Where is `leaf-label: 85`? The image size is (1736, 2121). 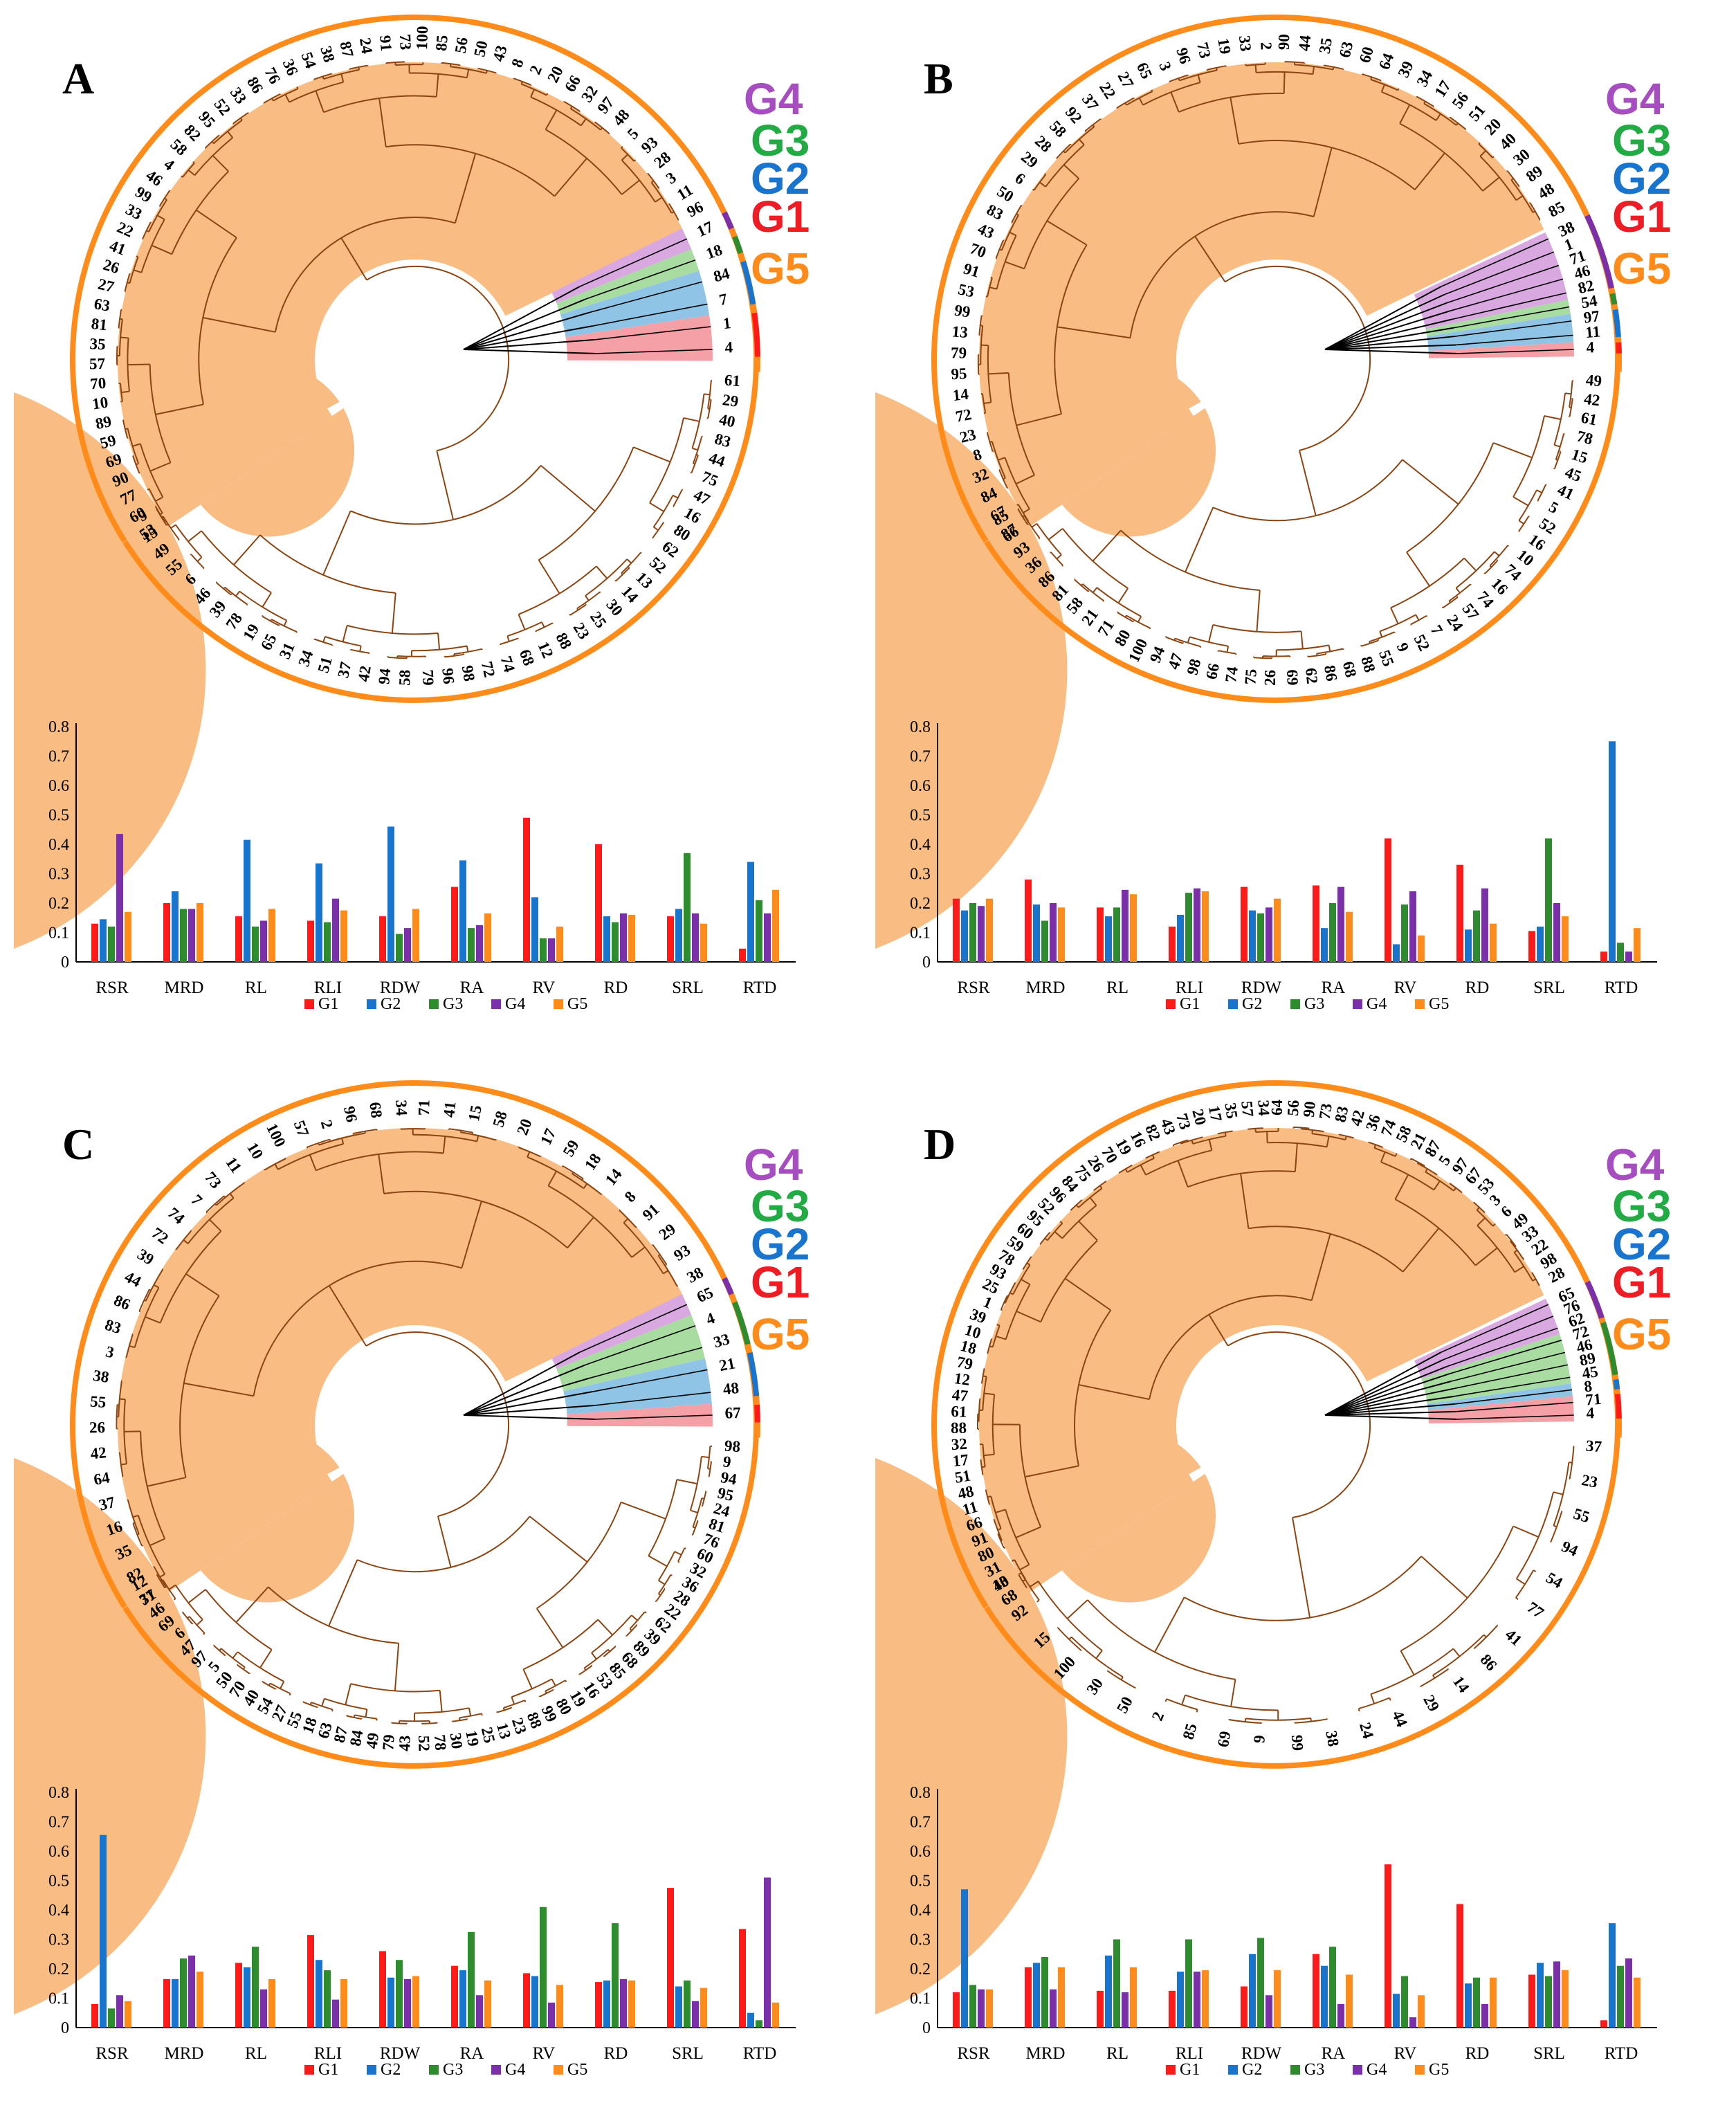
leaf-label: 85 is located at coordinates (1557, 209).